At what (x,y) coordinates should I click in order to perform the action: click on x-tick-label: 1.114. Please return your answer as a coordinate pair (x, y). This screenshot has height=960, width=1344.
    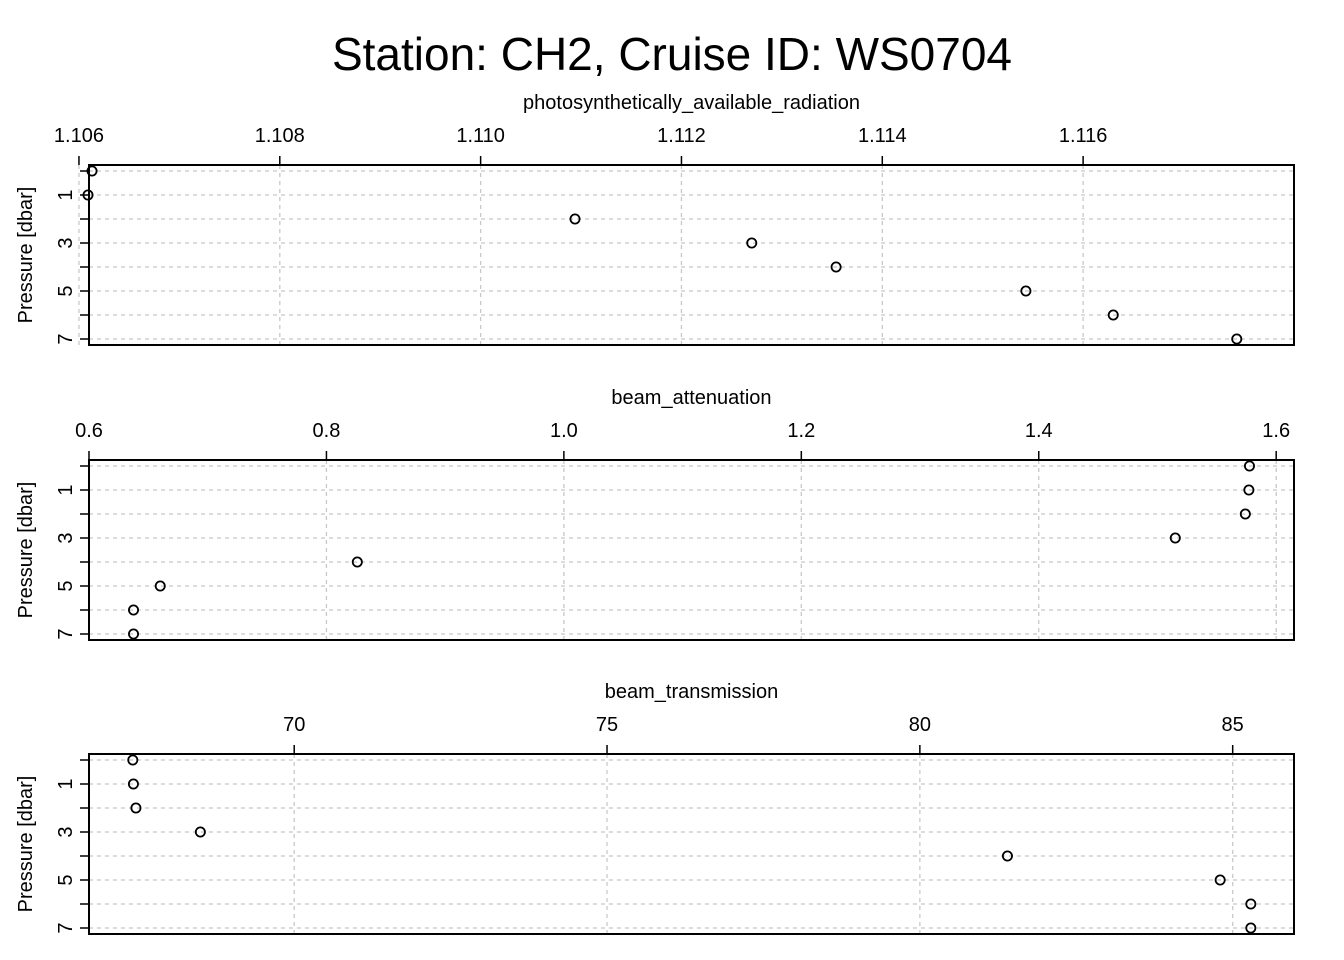
    Looking at the image, I should click on (882, 136).